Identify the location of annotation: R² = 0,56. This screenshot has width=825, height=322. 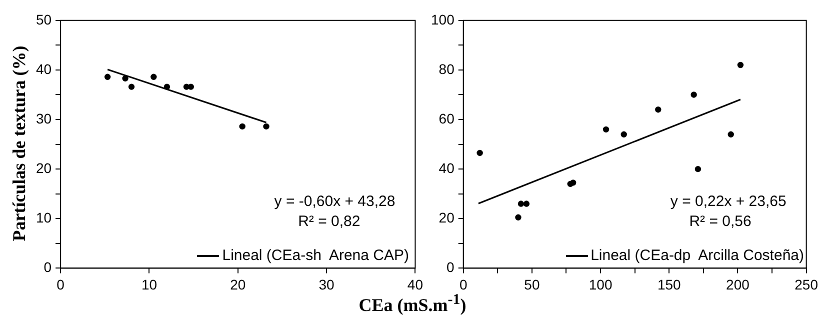
(720, 221).